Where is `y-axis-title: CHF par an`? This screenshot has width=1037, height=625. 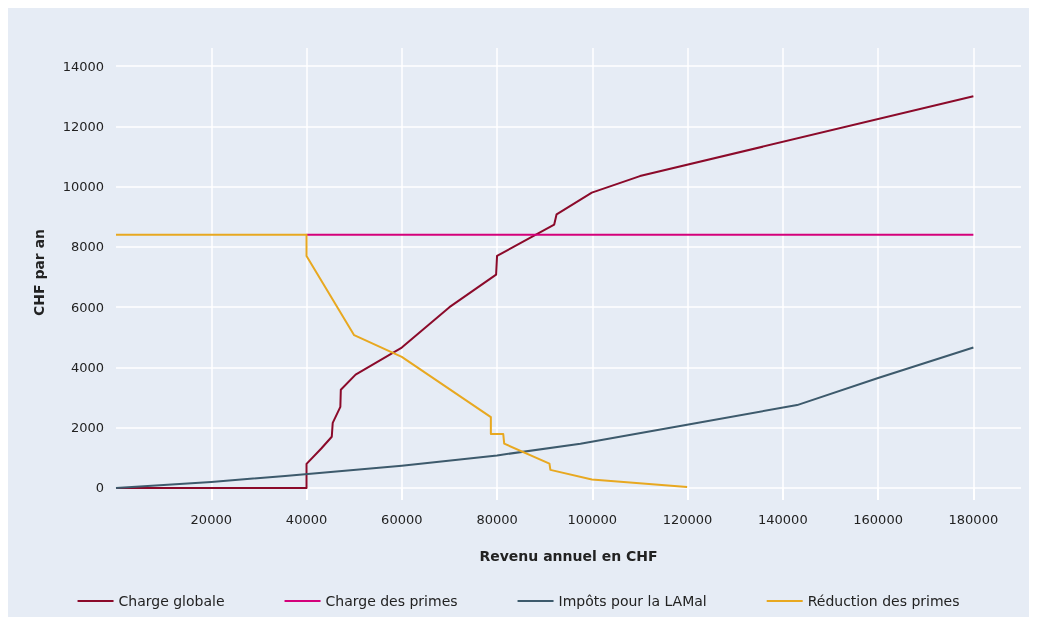
y-axis-title: CHF par an is located at coordinates (39, 272).